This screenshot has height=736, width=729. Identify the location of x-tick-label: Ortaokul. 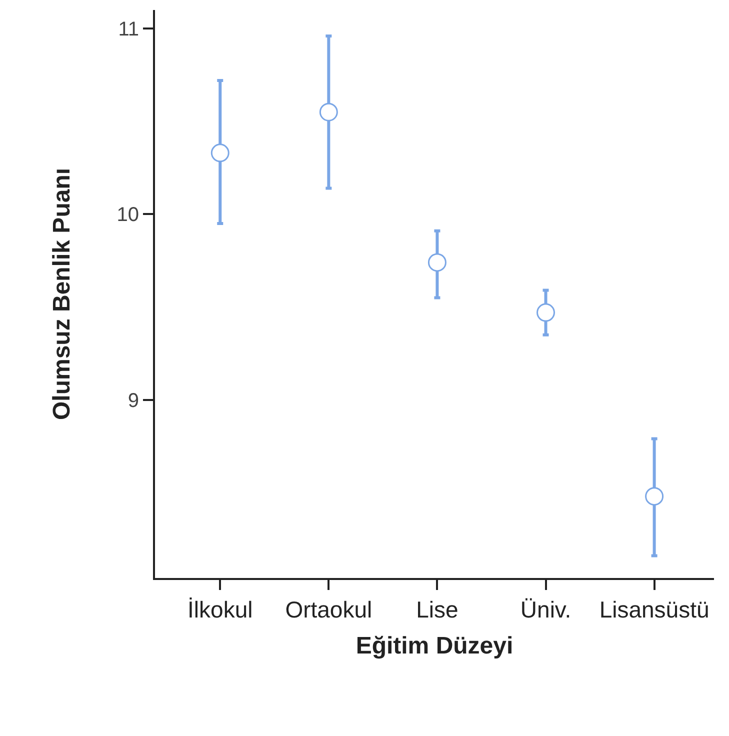
(328, 609).